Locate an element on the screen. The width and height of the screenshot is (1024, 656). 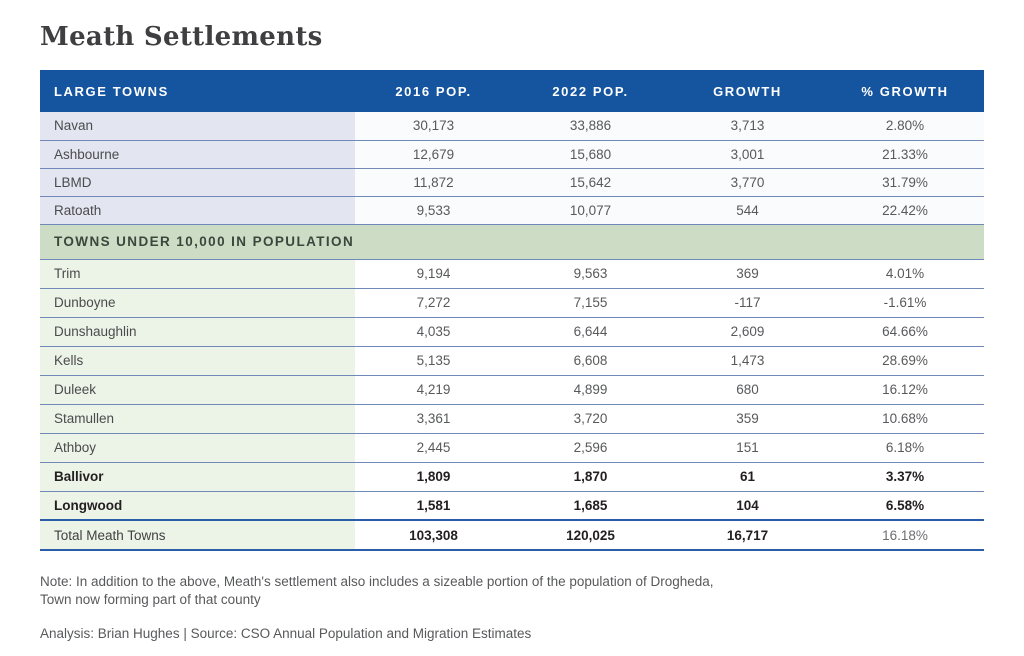
growth-cell: 151 is located at coordinates (747, 447).